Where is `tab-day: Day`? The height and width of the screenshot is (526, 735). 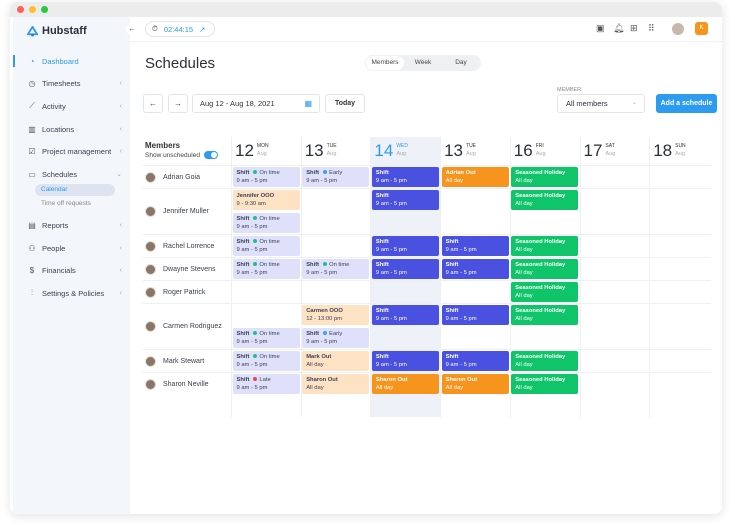
tab-day: Day is located at coordinates (461, 62).